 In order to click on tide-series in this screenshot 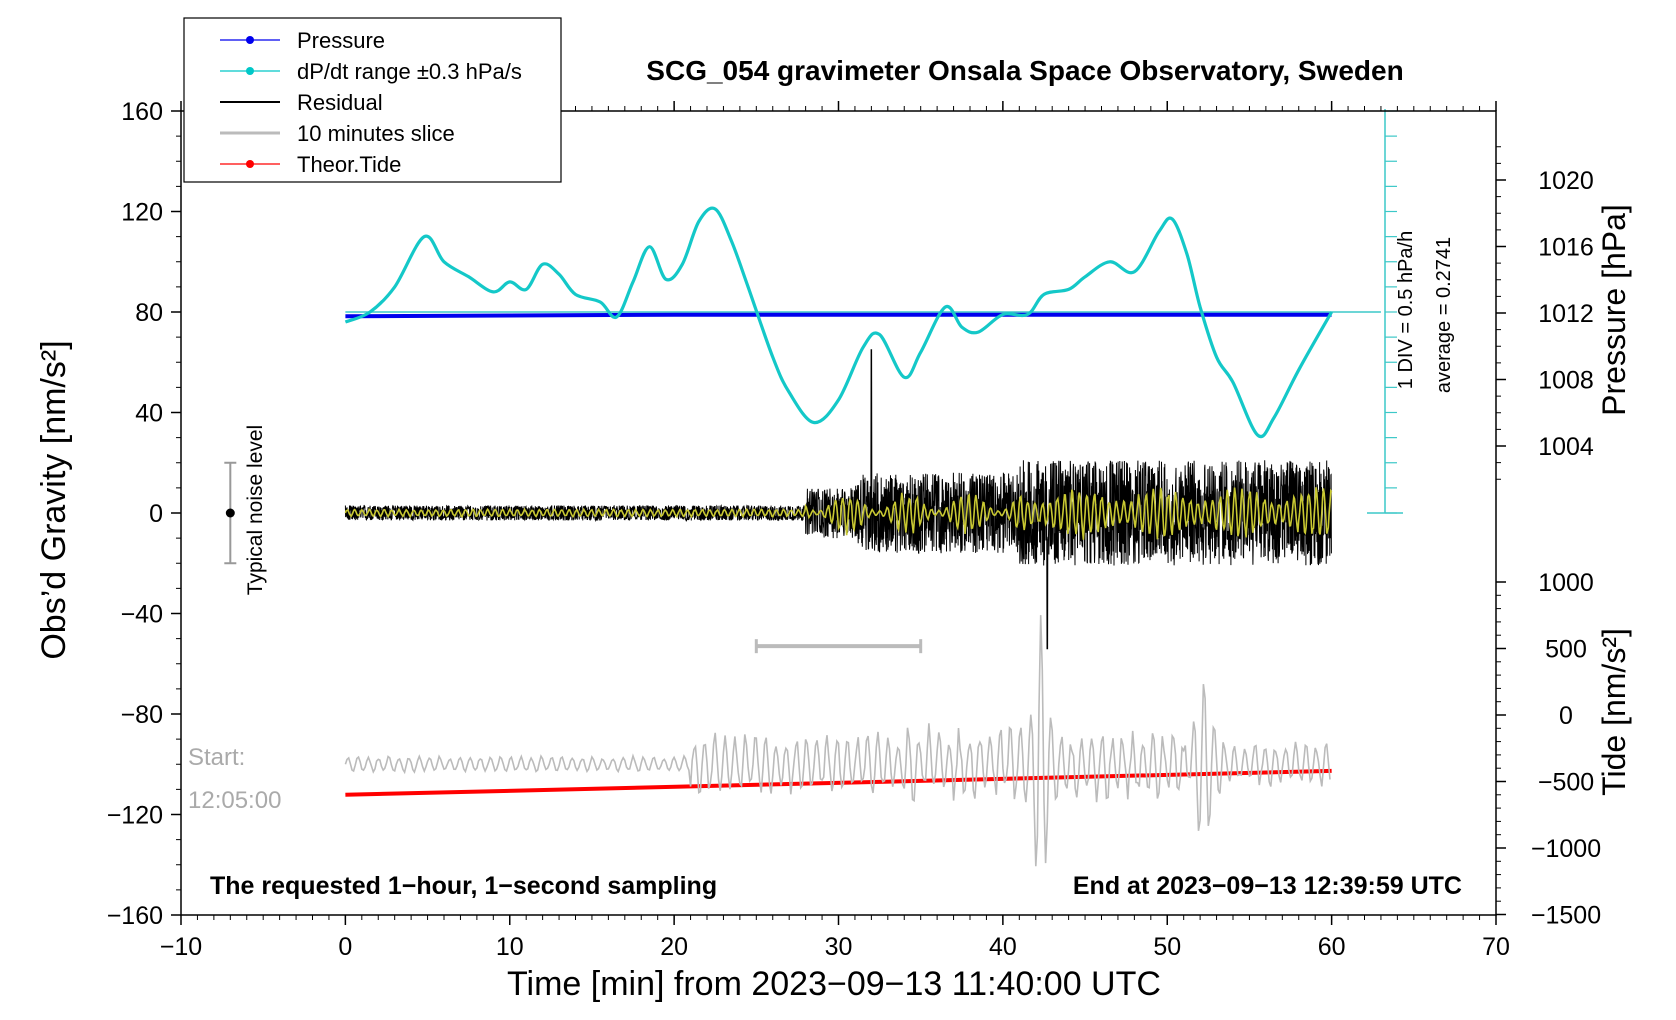, I will do `click(838, 782)`.